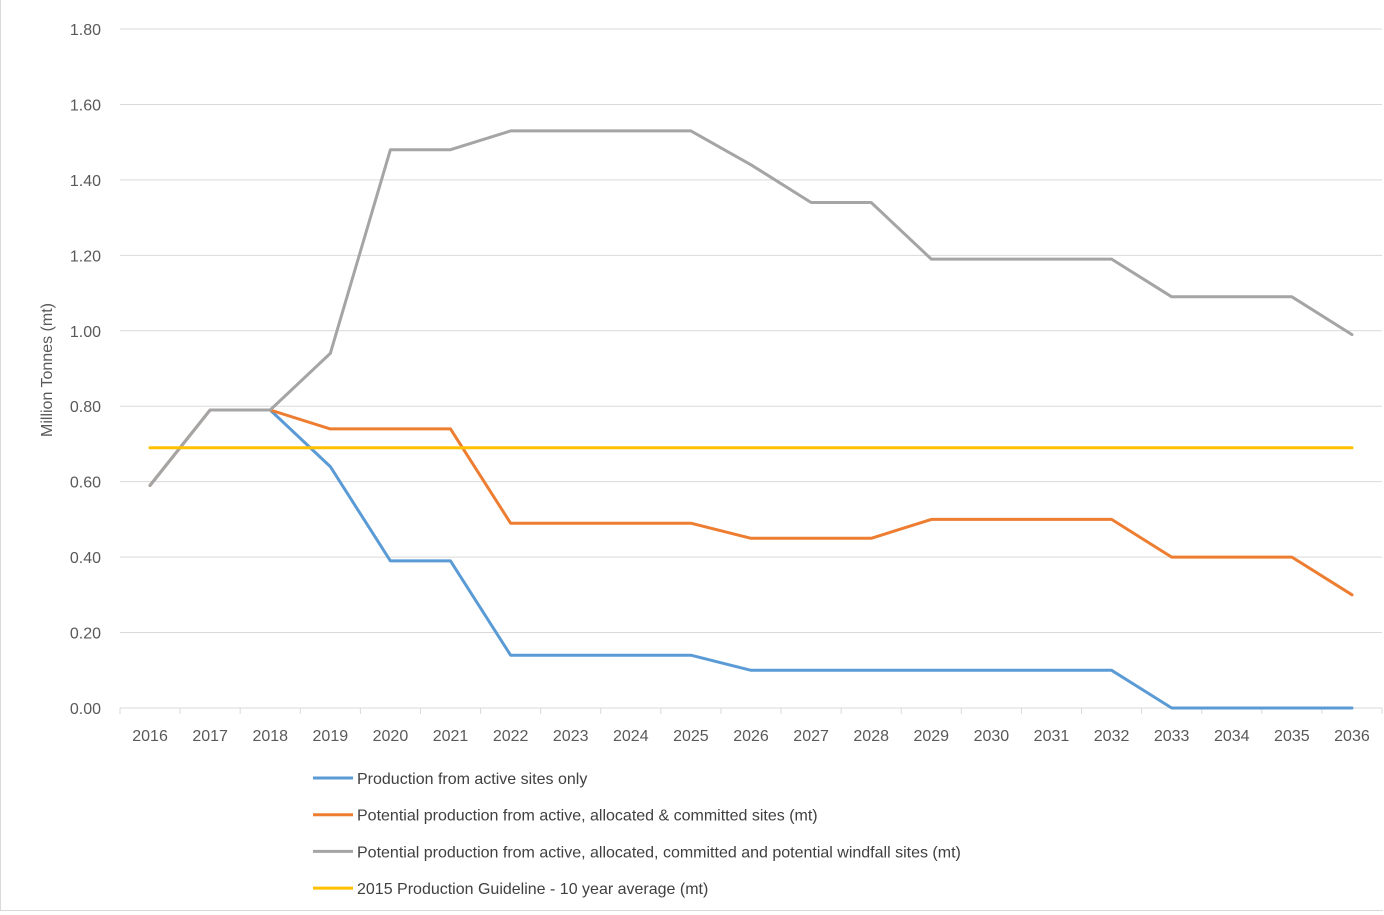 This screenshot has height=915, width=1384. Describe the element at coordinates (571, 736) in the screenshot. I see `x-tick-label: 2023` at that location.